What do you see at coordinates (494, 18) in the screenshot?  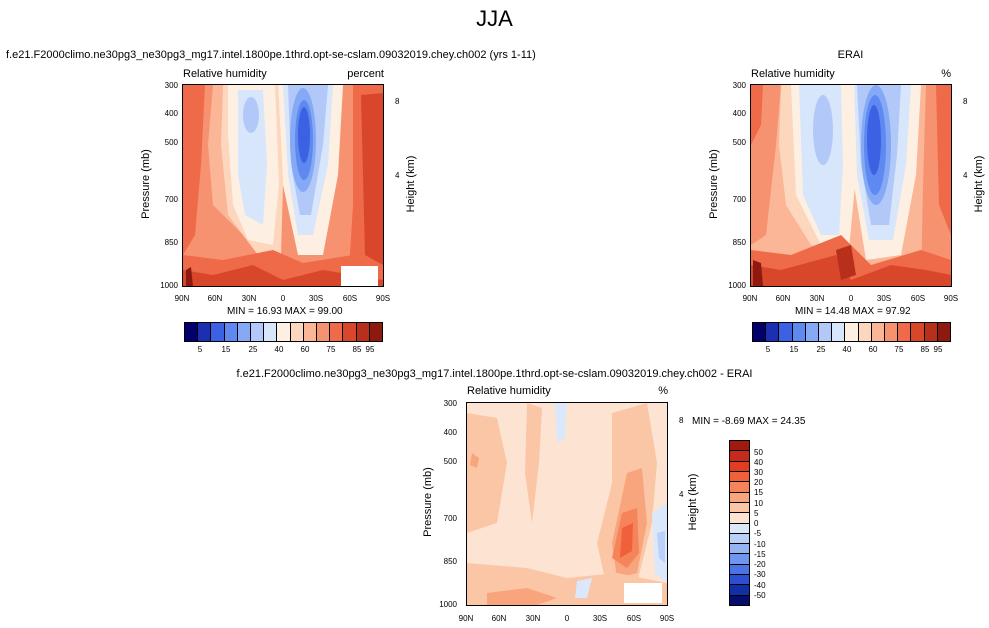 I see `page-title: JJA` at bounding box center [494, 18].